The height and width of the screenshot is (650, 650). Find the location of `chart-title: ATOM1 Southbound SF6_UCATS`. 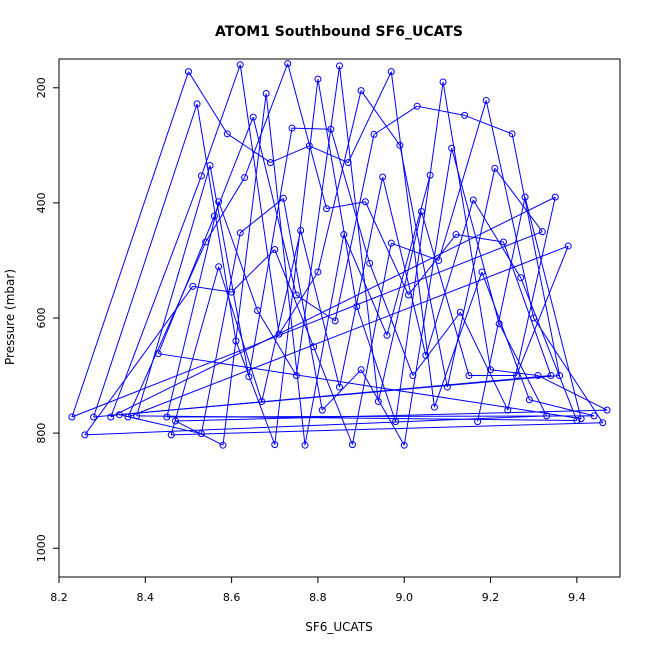

chart-title: ATOM1 Southbound SF6_UCATS is located at coordinates (339, 32).